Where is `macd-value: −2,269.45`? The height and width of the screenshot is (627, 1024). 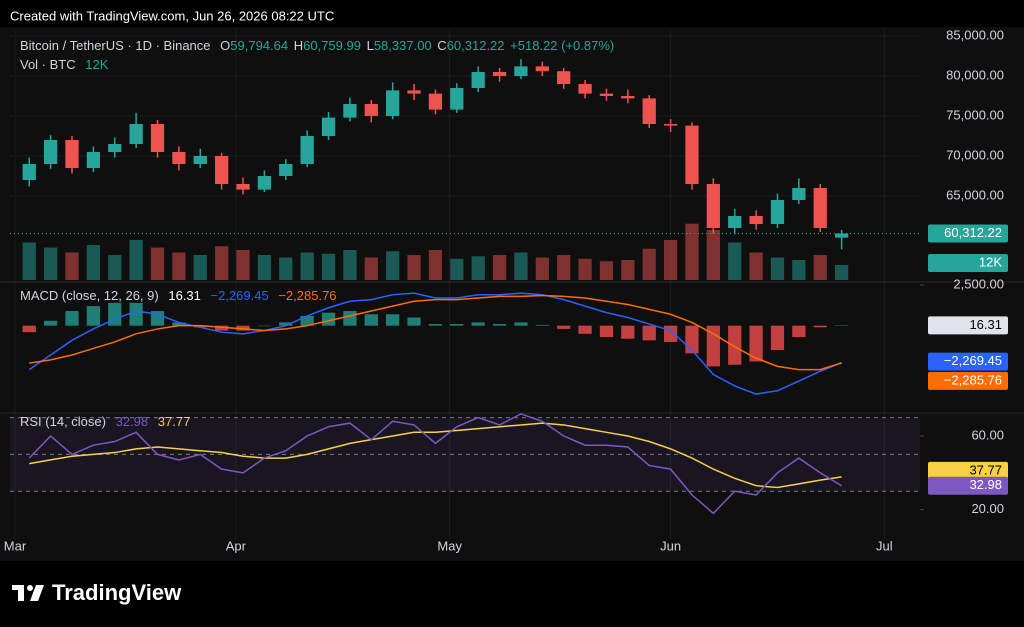 macd-value: −2,269.45 is located at coordinates (240, 295).